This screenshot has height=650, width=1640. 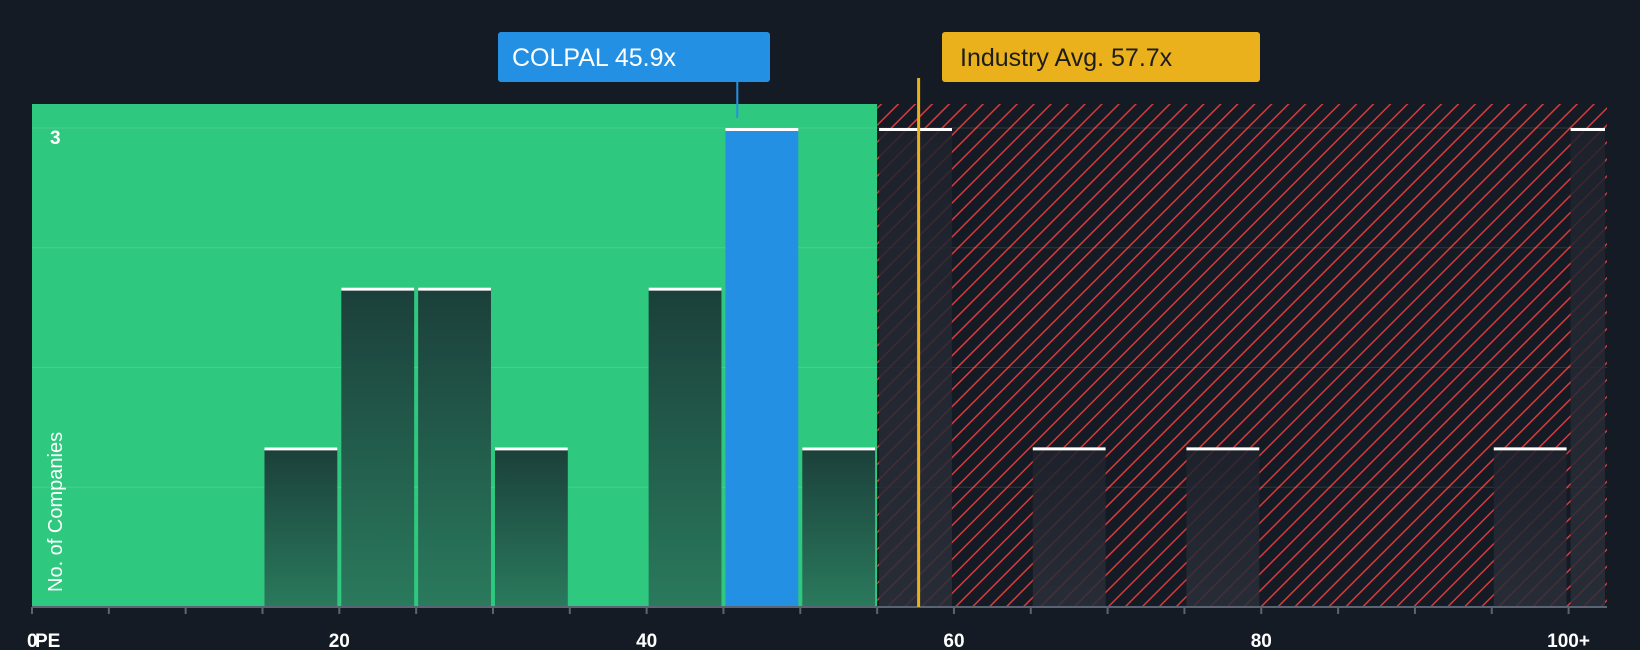 I want to click on x-axis-title: PE, so click(x=47, y=640).